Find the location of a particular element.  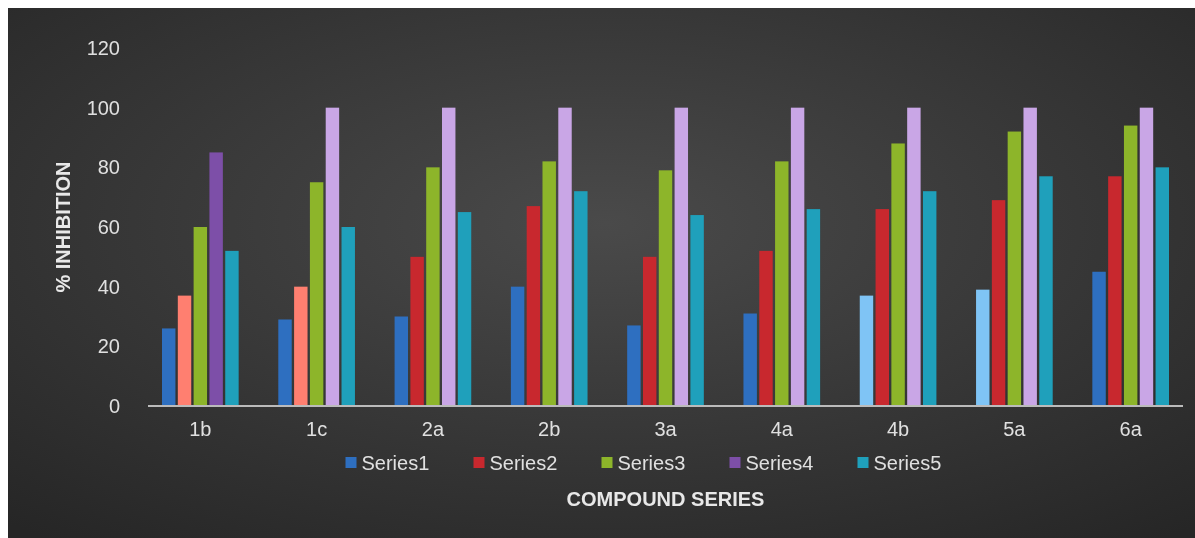

x-tick-label: 1b is located at coordinates (200, 429).